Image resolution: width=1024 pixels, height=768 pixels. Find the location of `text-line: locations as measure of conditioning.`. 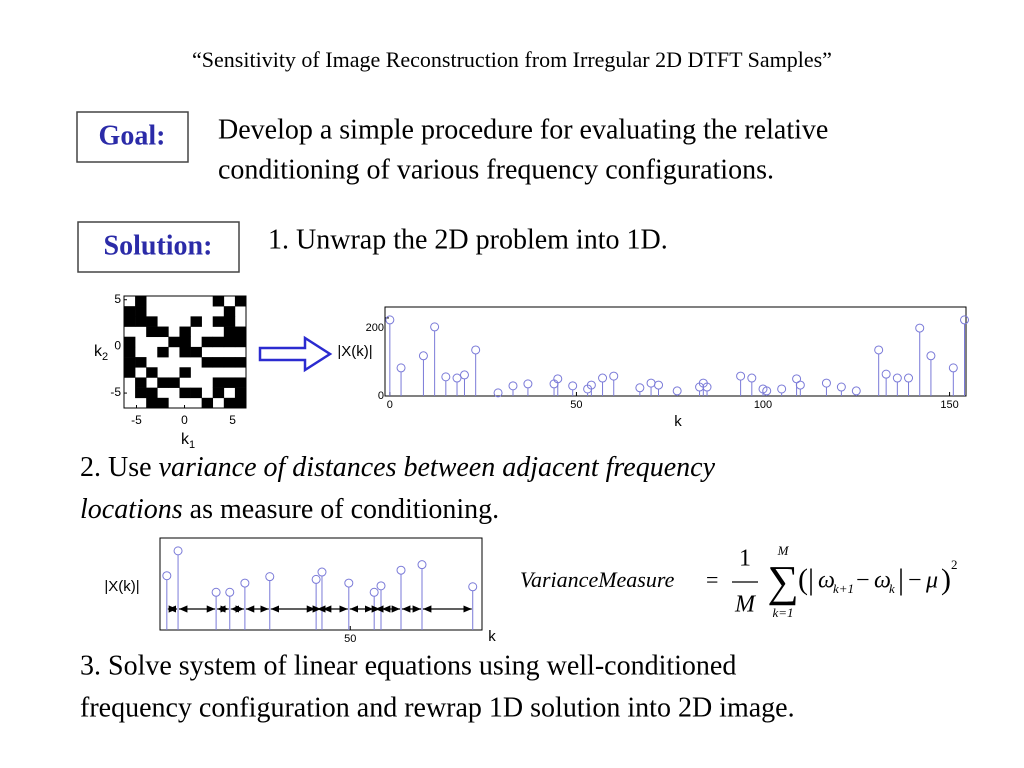

text-line: locations as measure of conditioning. is located at coordinates (289, 509).